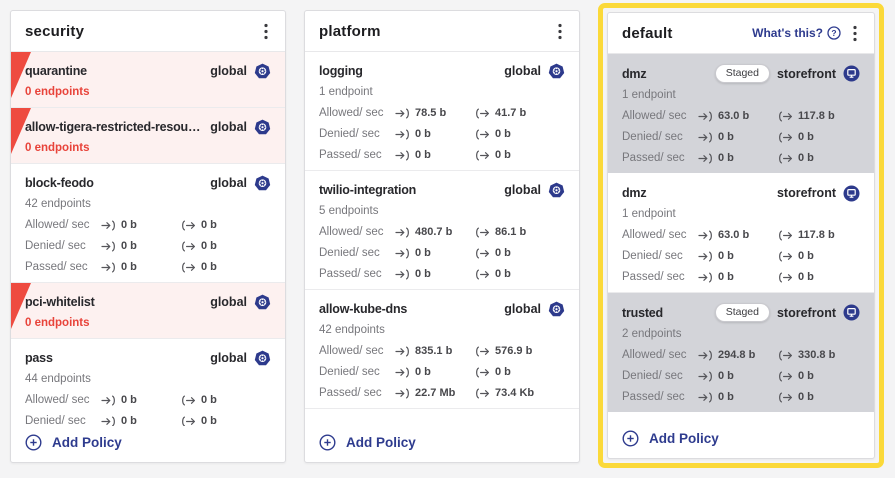 This screenshot has height=478, width=895. Describe the element at coordinates (647, 33) in the screenshot. I see `tier-title: default` at that location.